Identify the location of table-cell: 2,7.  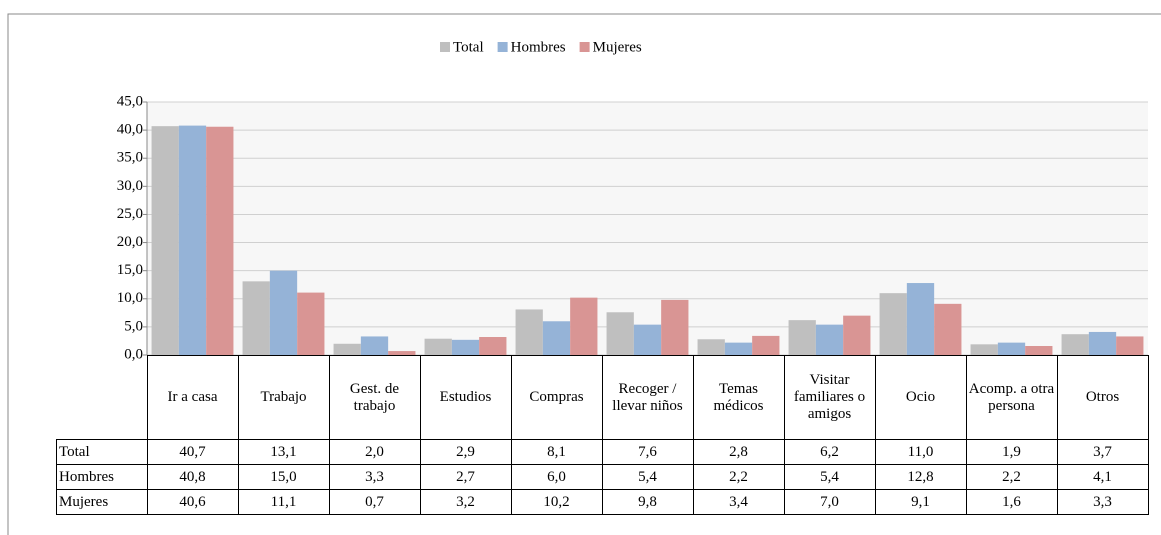
(465, 477).